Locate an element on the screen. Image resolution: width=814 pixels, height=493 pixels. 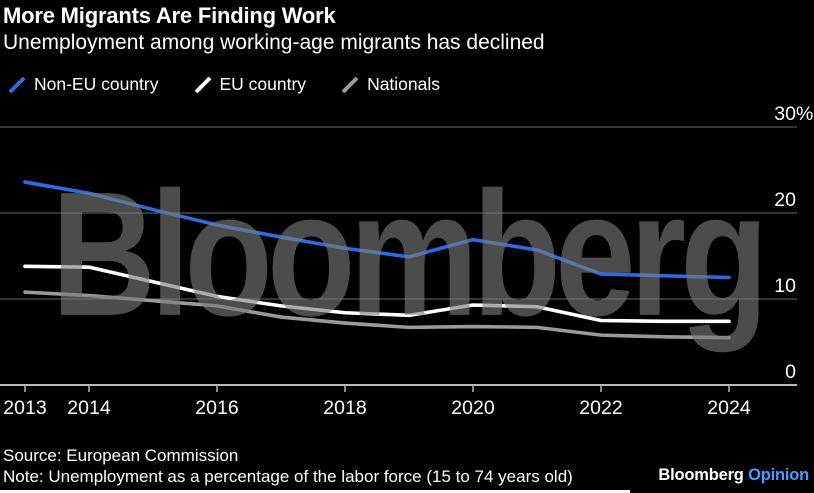
brand-bloomberg: Bloomberg is located at coordinates (701, 475).